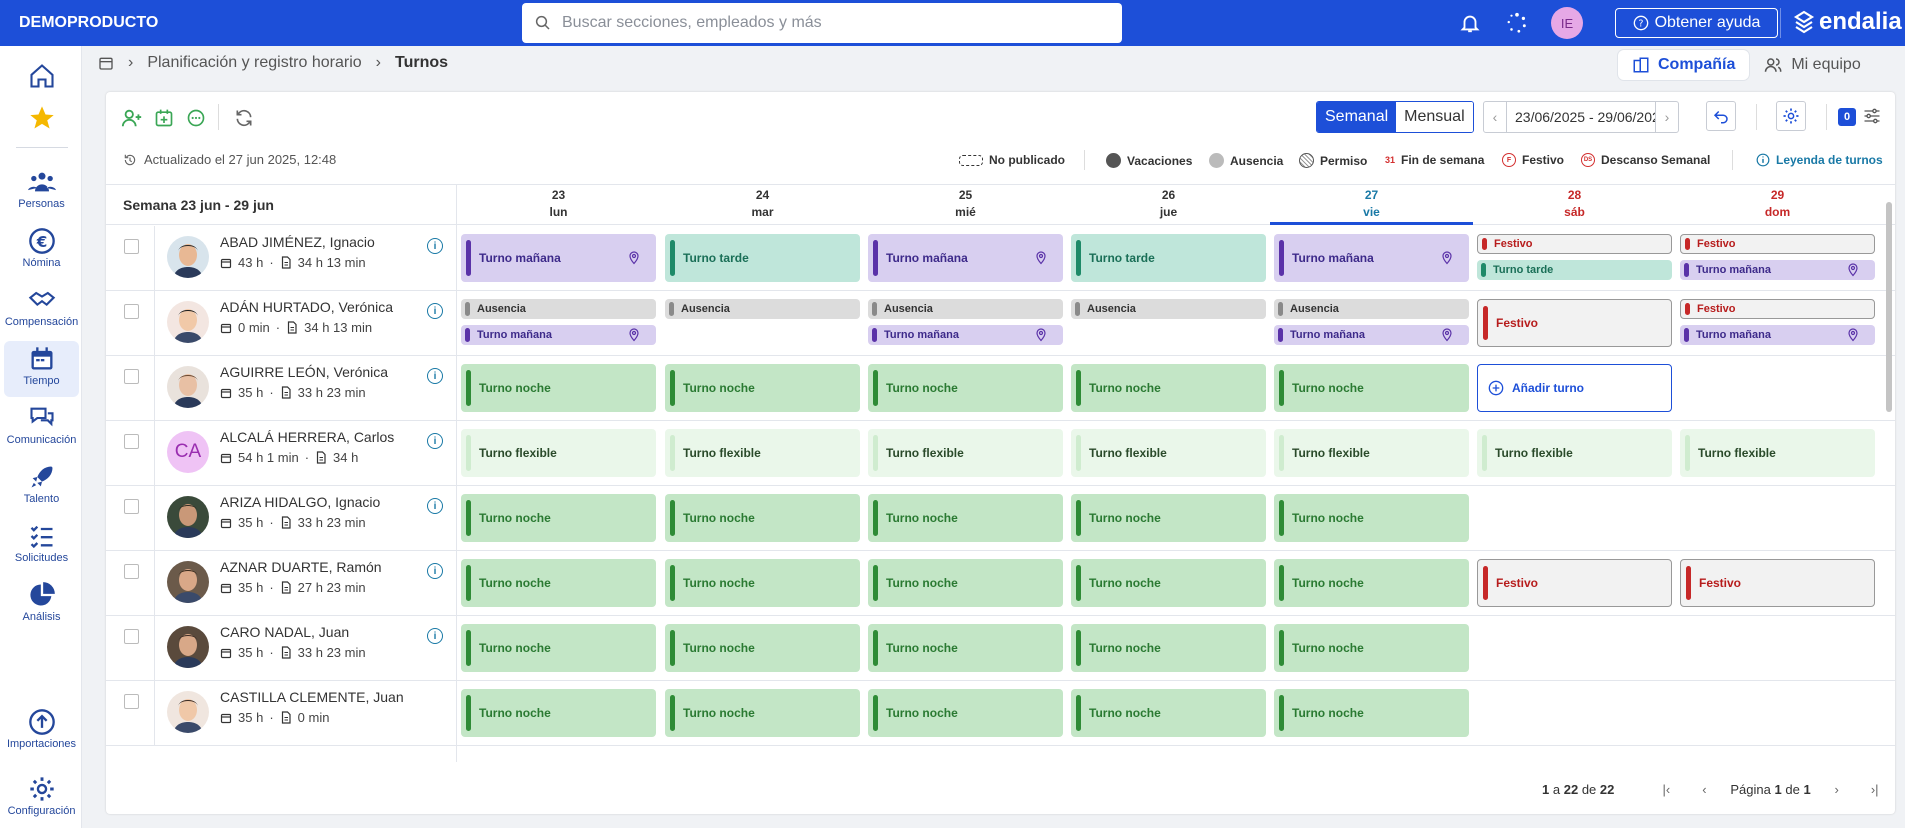  Describe the element at coordinates (1470, 23) in the screenshot. I see `bell-icon` at that location.